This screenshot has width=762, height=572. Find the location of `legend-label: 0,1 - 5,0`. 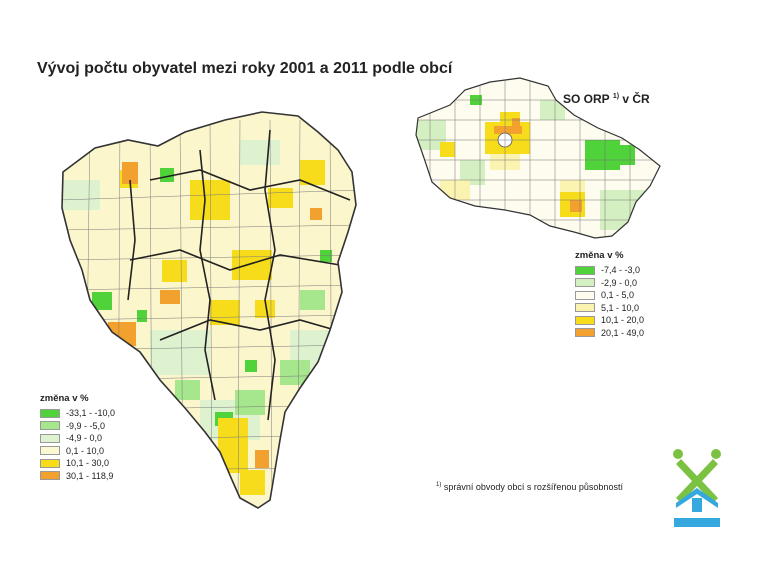

legend-label: 0,1 - 5,0 is located at coordinates (618, 295).